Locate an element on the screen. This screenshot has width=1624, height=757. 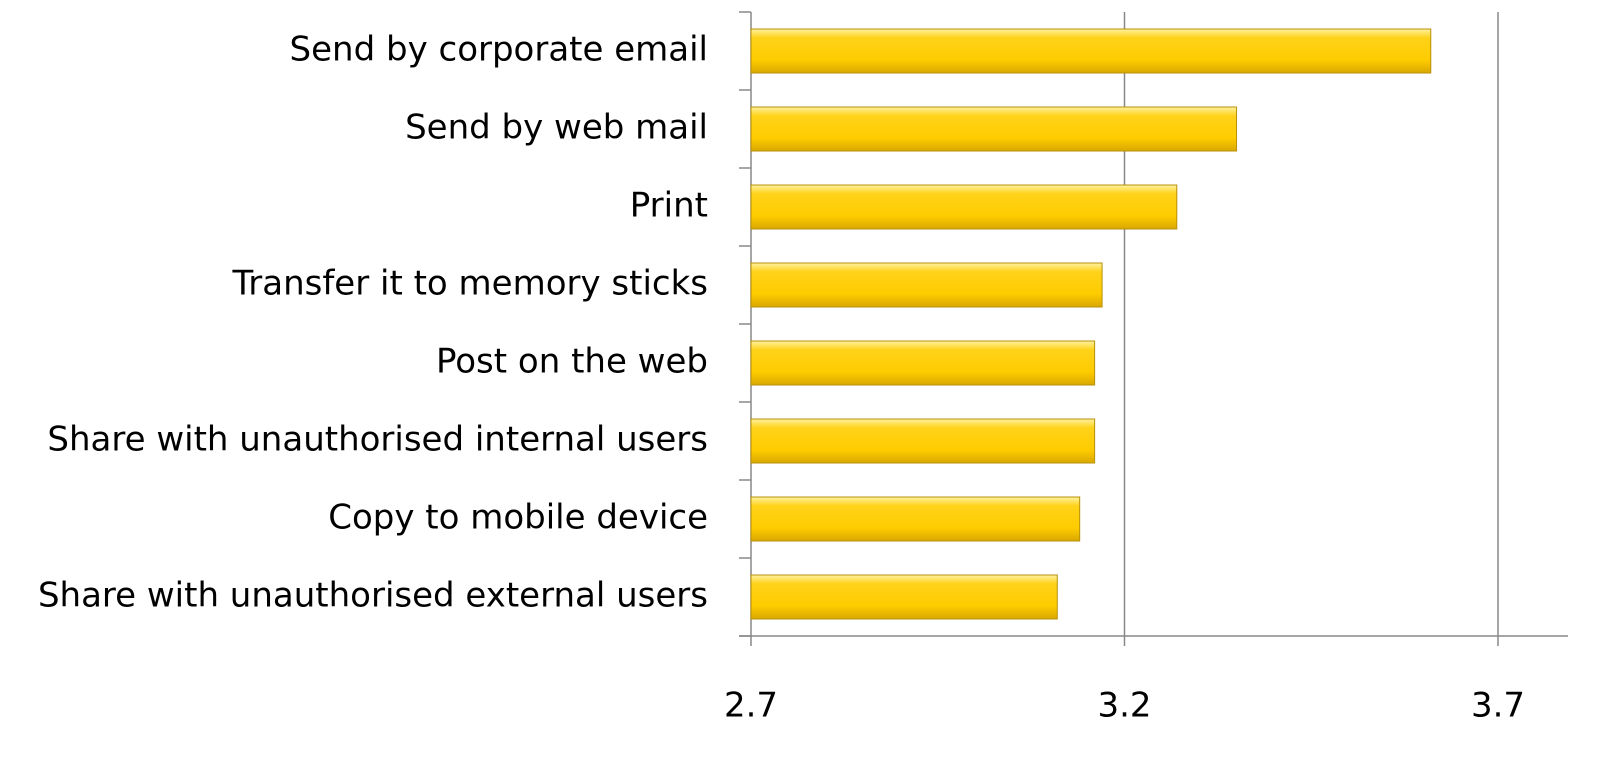
x-tick-label: 3.2 is located at coordinates (1124, 706).